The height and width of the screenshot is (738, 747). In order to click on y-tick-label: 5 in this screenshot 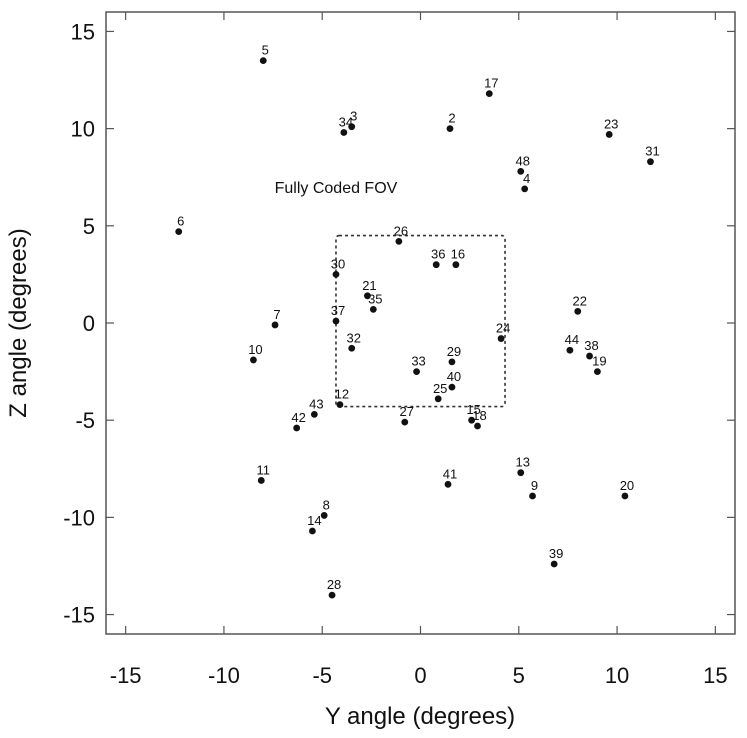, I will do `click(89, 226)`.